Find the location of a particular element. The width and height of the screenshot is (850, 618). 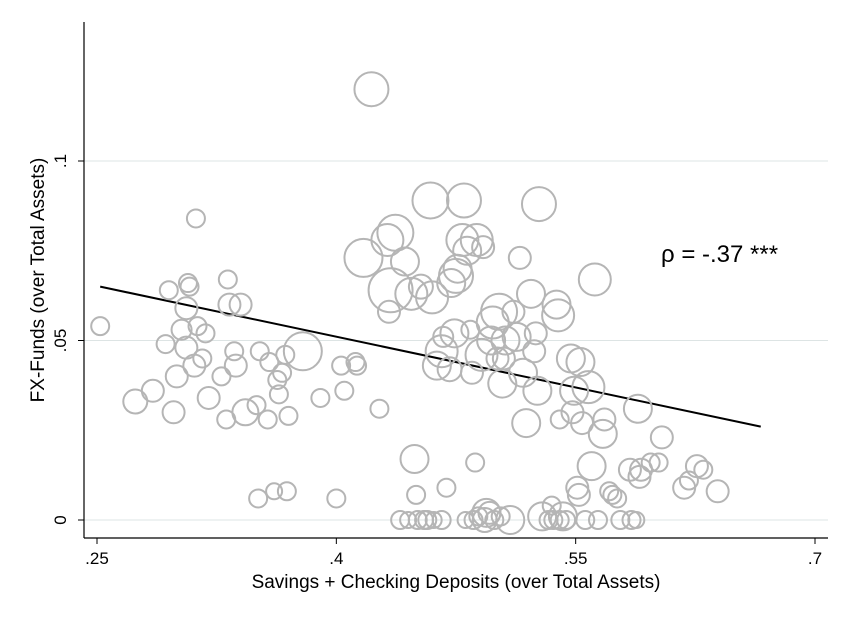

y-axis-title: FX-Funds (over Total Assets) is located at coordinates (38, 280).